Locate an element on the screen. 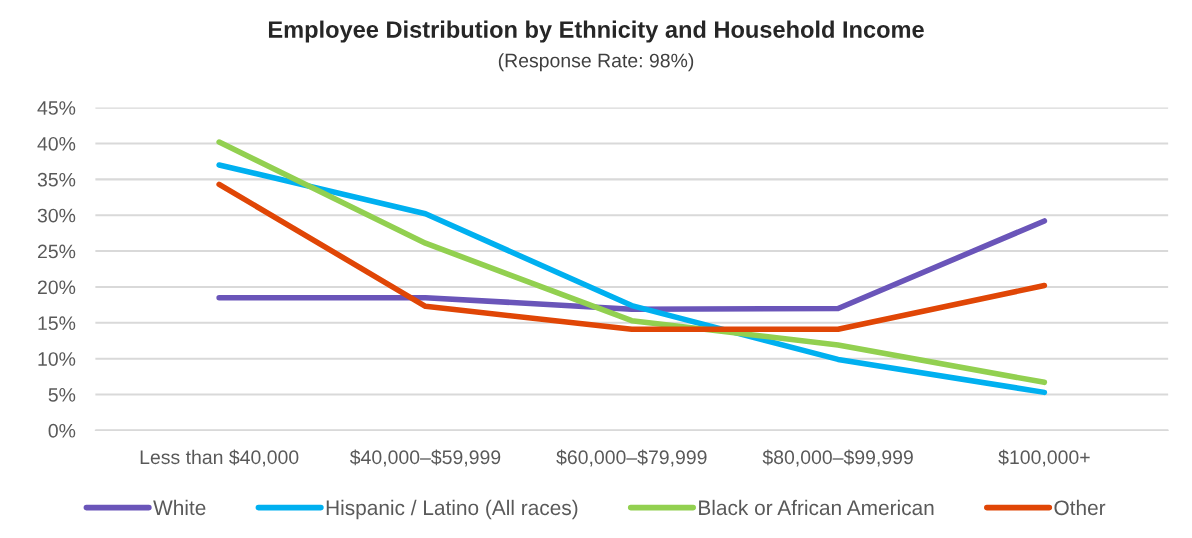  x-tick-label: $80,000–$99,999 is located at coordinates (837, 458).